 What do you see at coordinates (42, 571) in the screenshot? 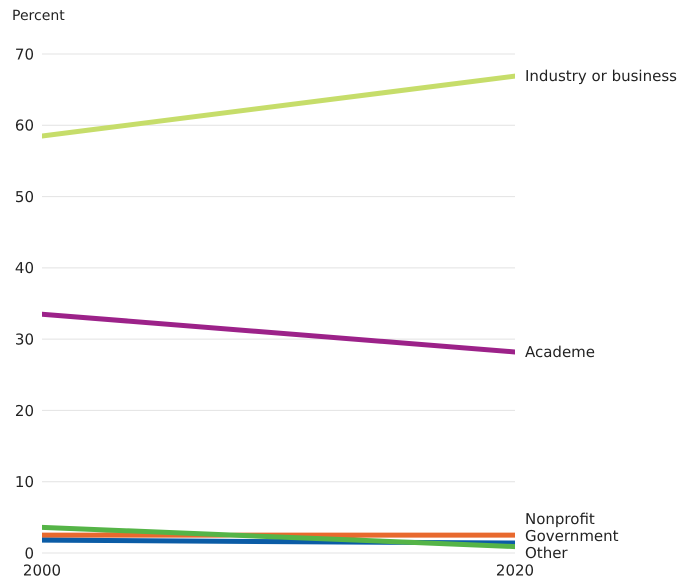
I see `x-tick-label: 2000` at bounding box center [42, 571].